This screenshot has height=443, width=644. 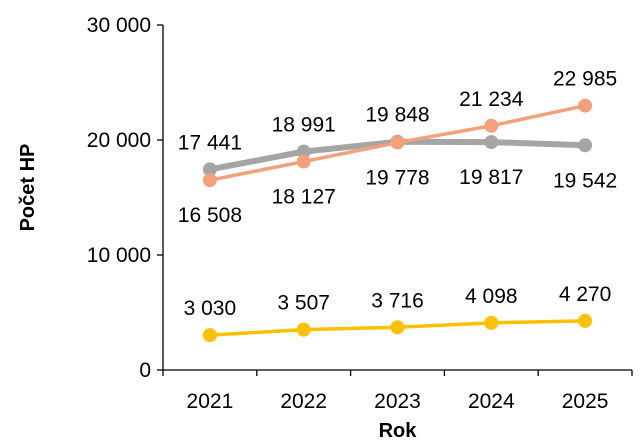 What do you see at coordinates (28, 188) in the screenshot?
I see `y-axis-title: Počet HP` at bounding box center [28, 188].